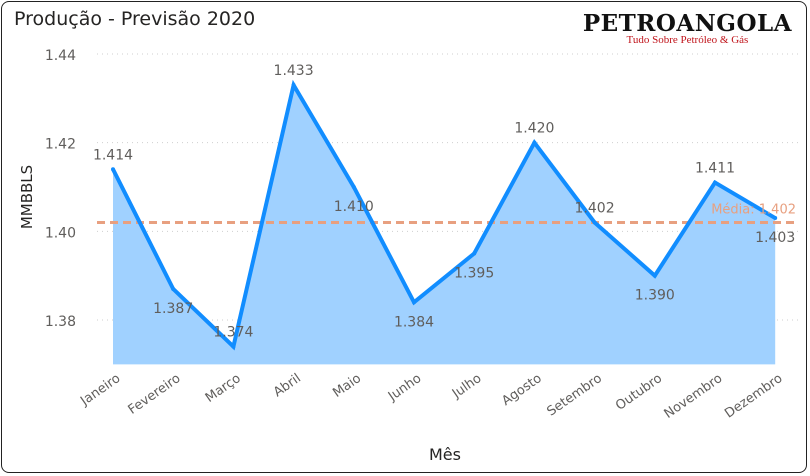  I want to click on x-tick-label: Novembro, so click(694, 396).